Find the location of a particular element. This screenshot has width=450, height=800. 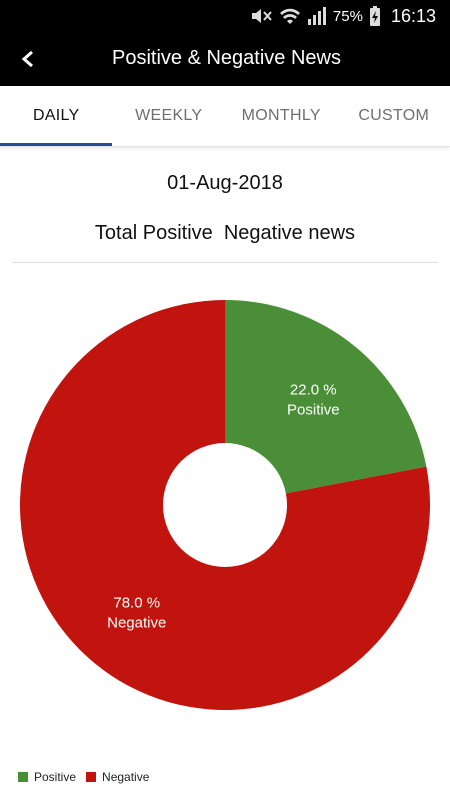

legend-item-negative: Negative is located at coordinates (117, 777).